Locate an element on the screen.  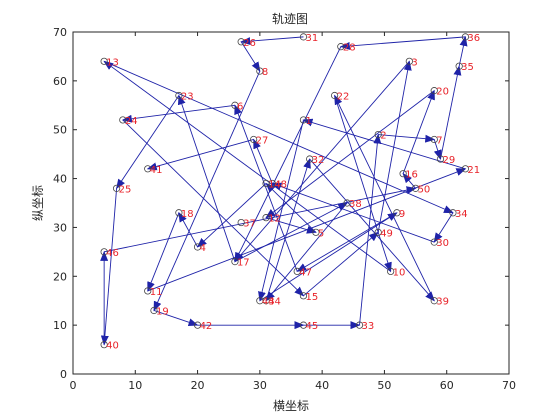
point-label: 25 is located at coordinates (125, 189).